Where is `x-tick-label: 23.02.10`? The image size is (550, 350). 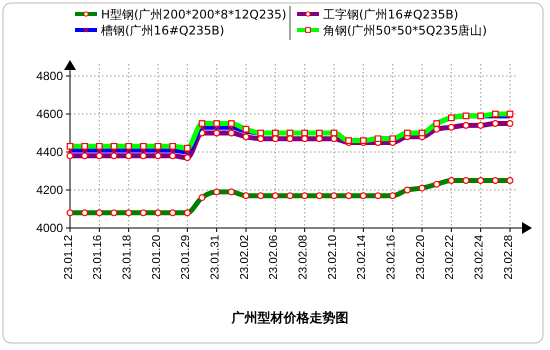 x-tick-label: 23.02.10 is located at coordinates (332, 257).